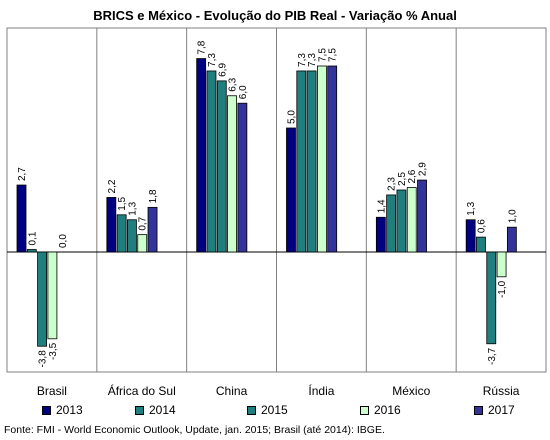 Image resolution: width=550 pixels, height=440 pixels. What do you see at coordinates (22, 174) in the screenshot?
I see `data-label: 2,7` at bounding box center [22, 174].